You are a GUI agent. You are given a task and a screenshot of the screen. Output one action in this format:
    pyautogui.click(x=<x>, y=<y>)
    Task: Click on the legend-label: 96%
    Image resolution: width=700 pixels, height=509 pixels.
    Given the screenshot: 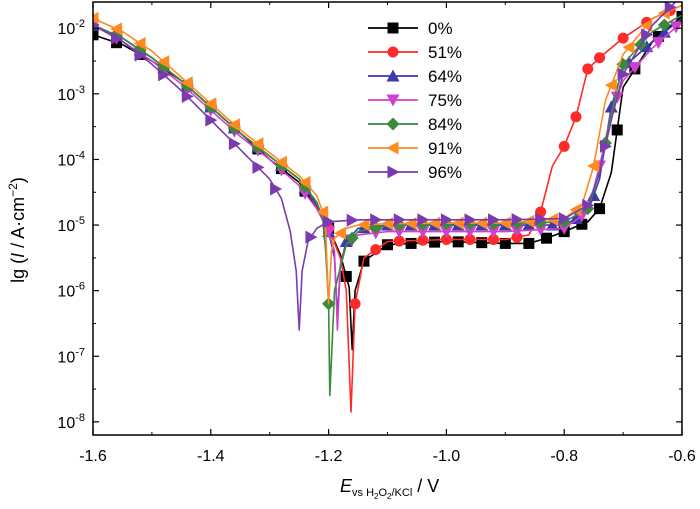 What is the action you would take?
    pyautogui.click(x=445, y=172)
    